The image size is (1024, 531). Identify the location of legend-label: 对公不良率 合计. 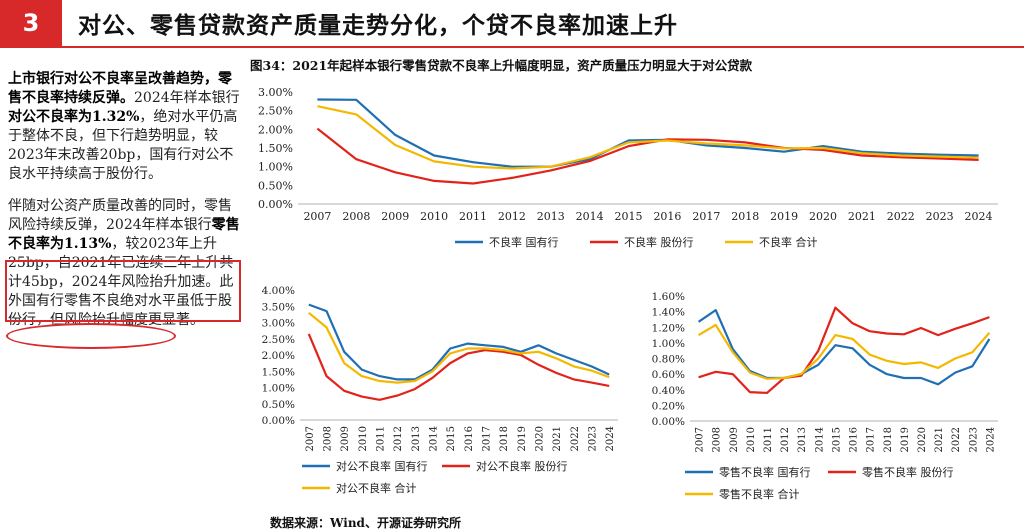
(376, 488).